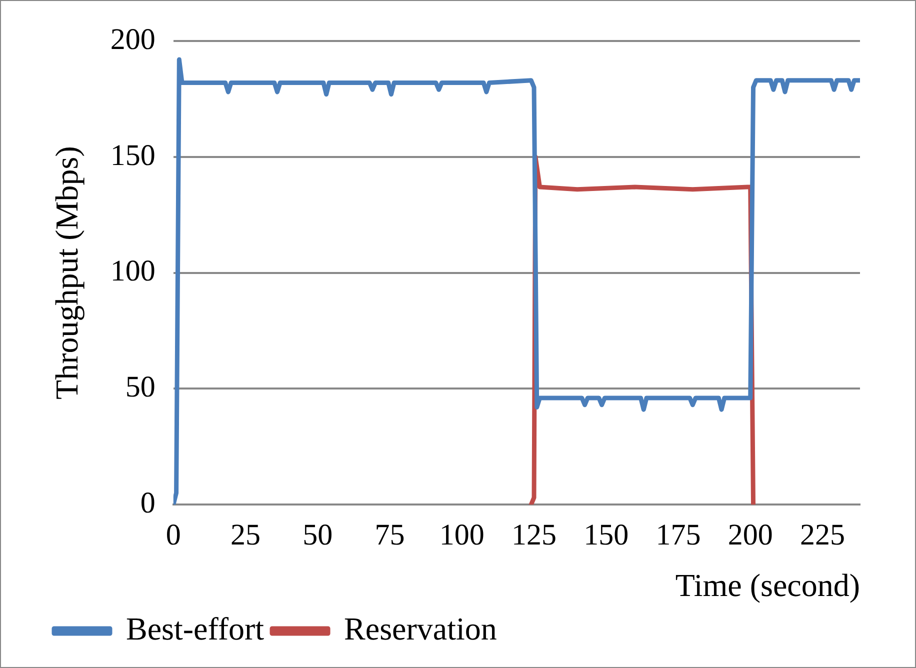 Image resolution: width=916 pixels, height=668 pixels. What do you see at coordinates (317, 535) in the screenshot?
I see `x-tick-label: 50` at bounding box center [317, 535].